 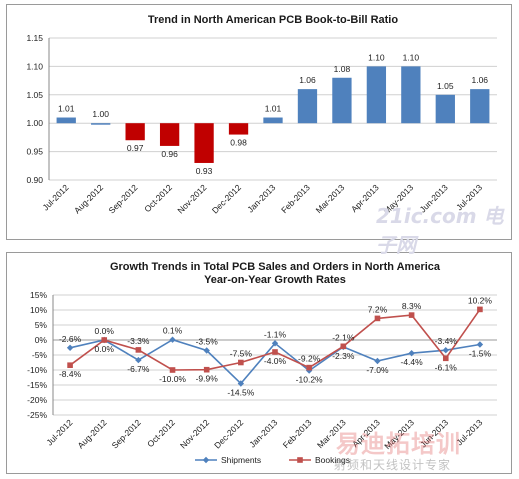 What do you see at coordinates (122, 198) in the screenshot?
I see `chart1-x-tick-label: Sep-2012` at bounding box center [122, 198].